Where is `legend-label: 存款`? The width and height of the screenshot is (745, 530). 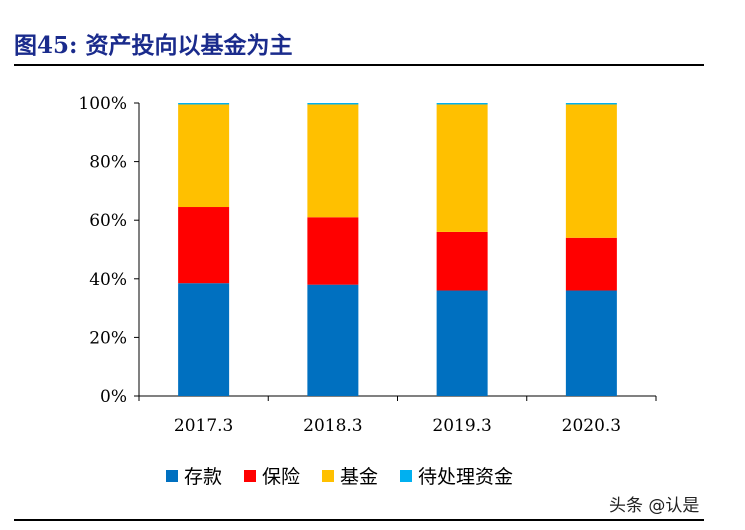 legend-label: 存款 is located at coordinates (203, 477).